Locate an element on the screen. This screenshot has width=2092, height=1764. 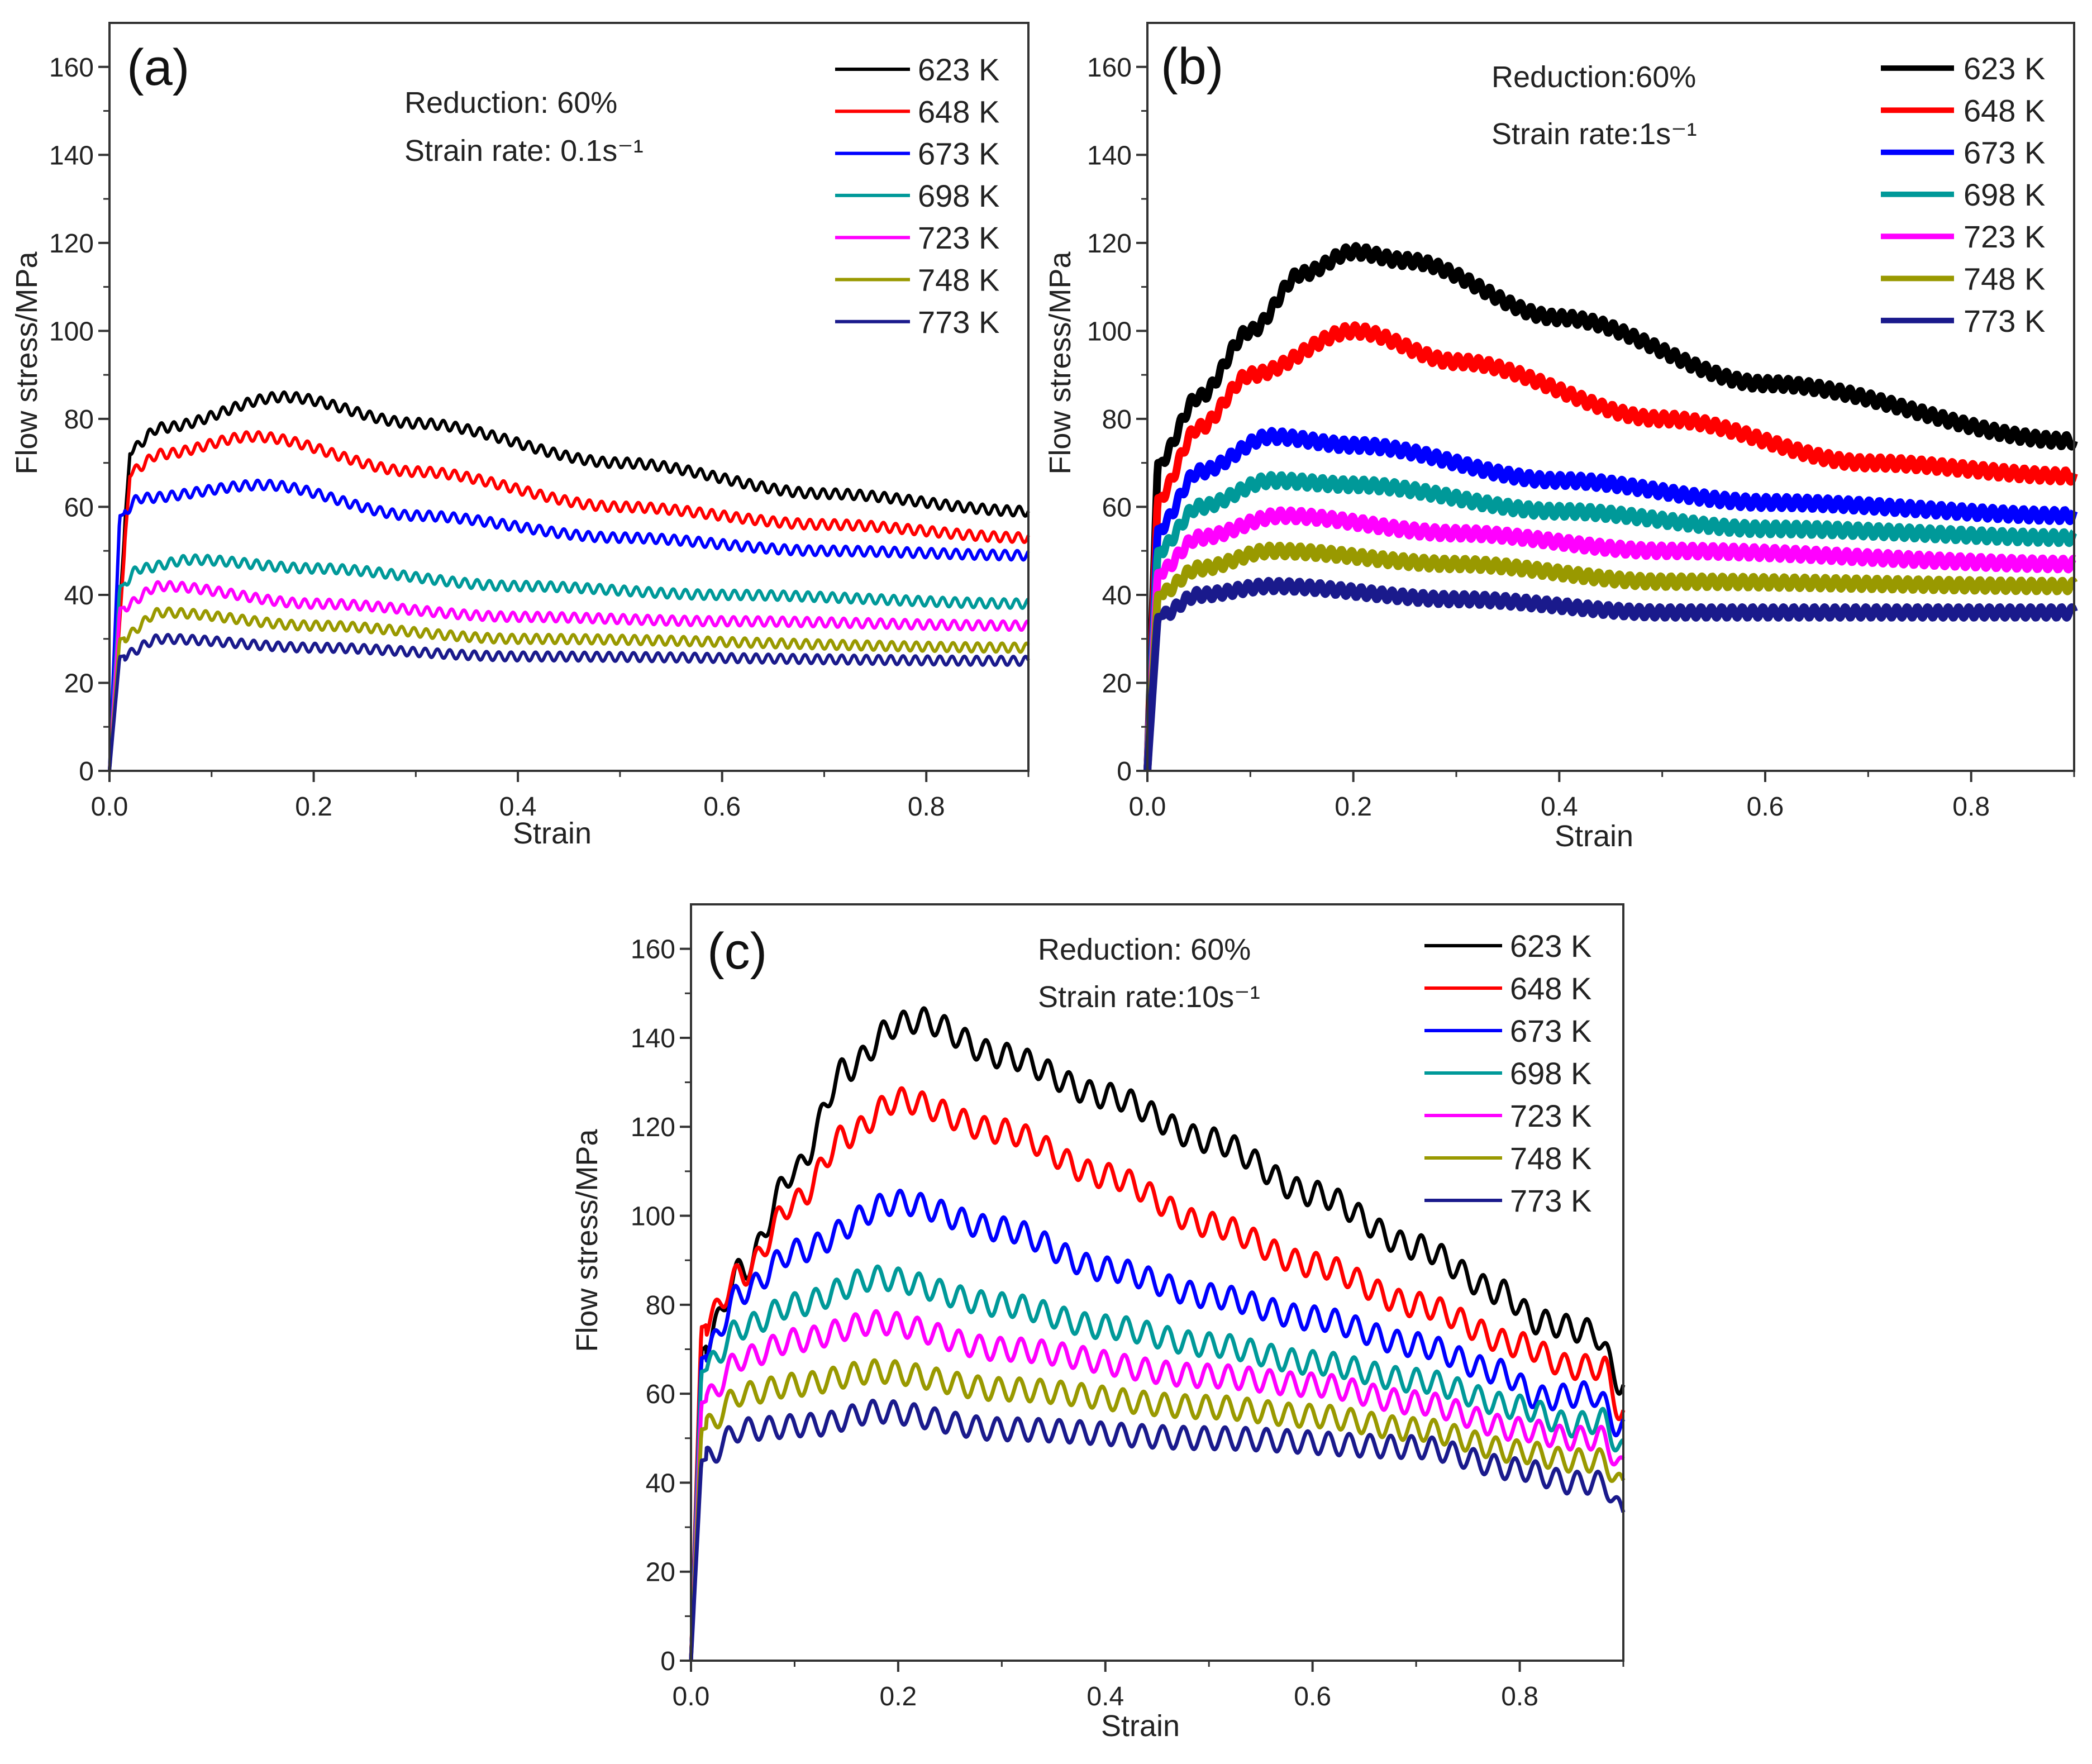
strain-rate-annotation: Strain rate:10s⁻¹ is located at coordinates (1149, 997).